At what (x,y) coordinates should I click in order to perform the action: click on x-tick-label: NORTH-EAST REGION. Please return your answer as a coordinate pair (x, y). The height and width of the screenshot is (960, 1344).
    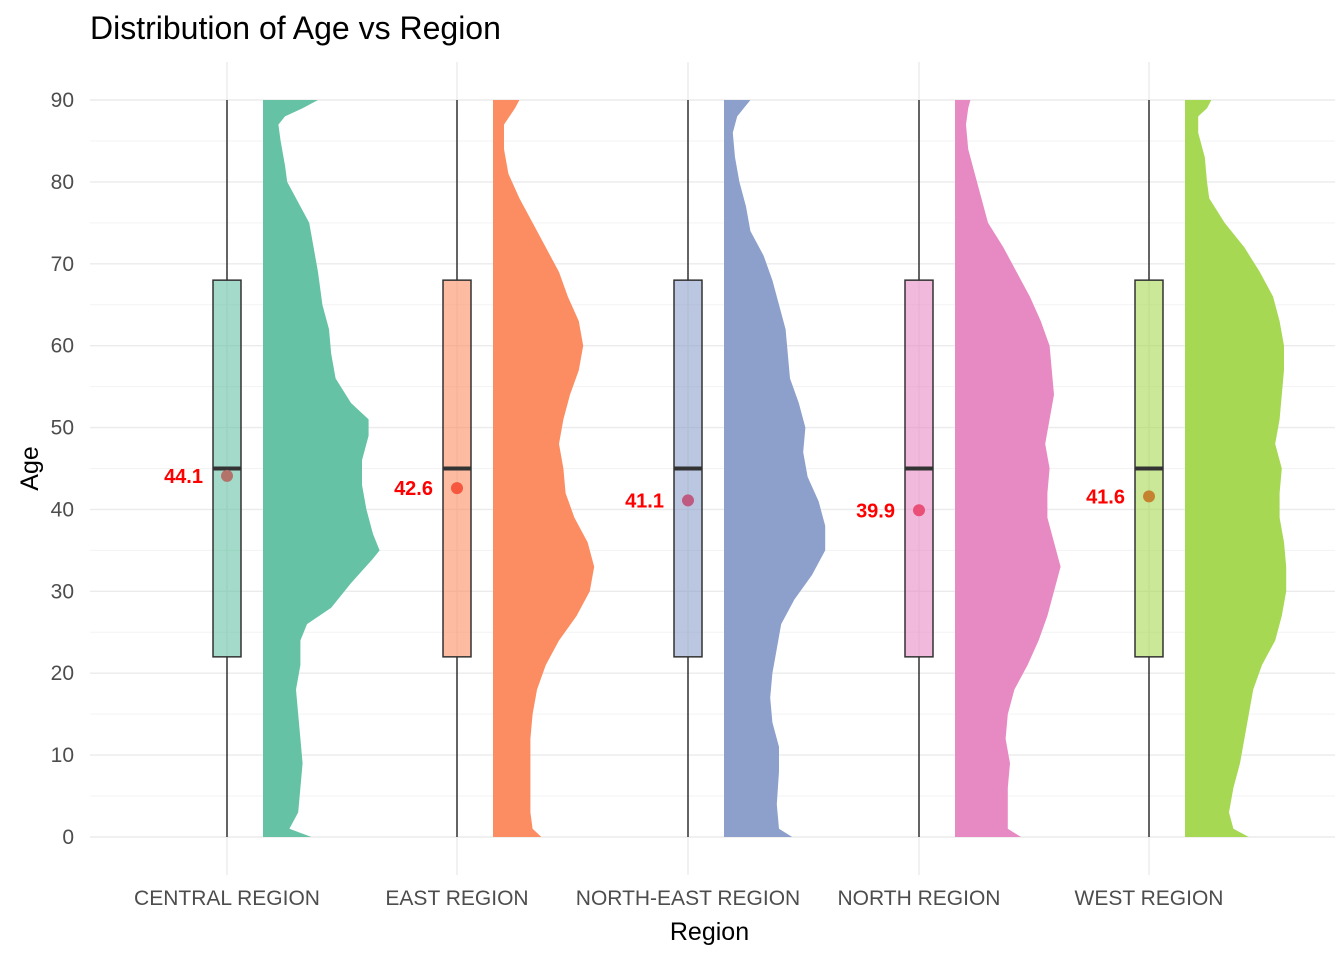
    Looking at the image, I should click on (688, 898).